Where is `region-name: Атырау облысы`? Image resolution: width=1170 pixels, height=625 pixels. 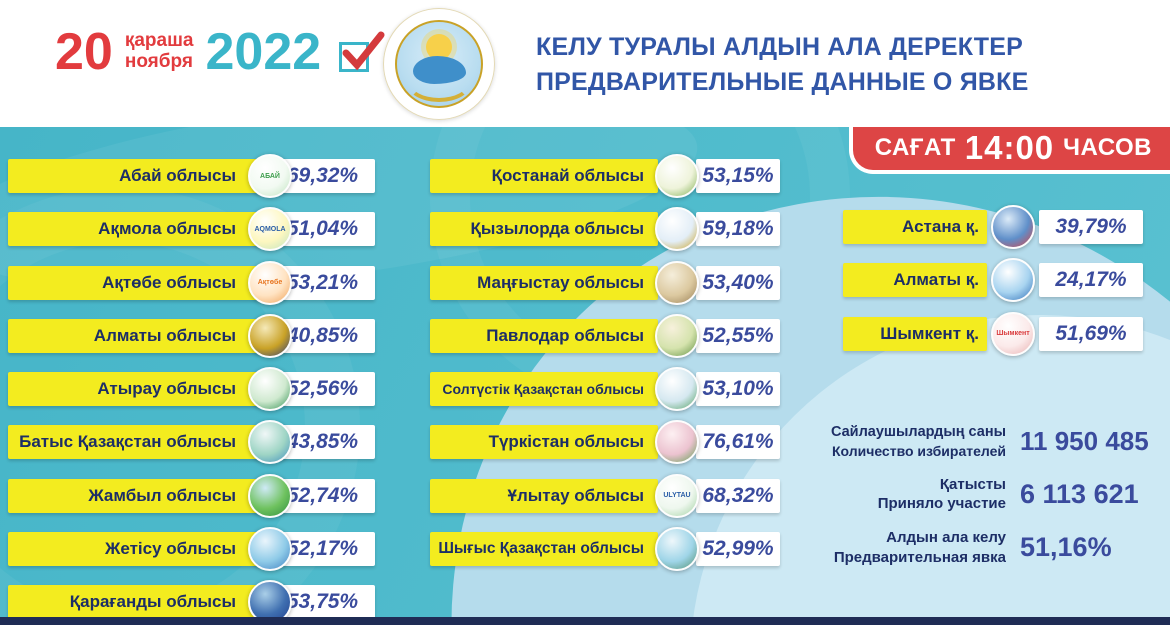 region-name: Атырау облысы is located at coordinates (166, 389).